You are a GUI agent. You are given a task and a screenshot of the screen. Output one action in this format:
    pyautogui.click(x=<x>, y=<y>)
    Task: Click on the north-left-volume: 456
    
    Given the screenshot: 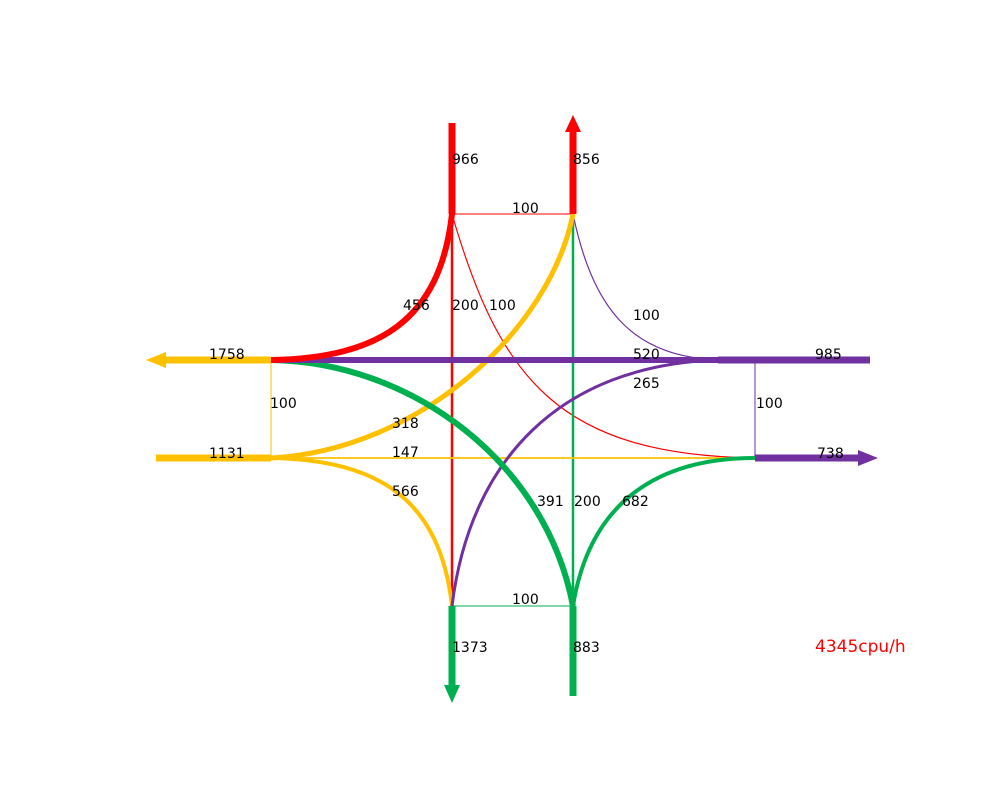 What is the action you would take?
    pyautogui.click(x=416, y=306)
    